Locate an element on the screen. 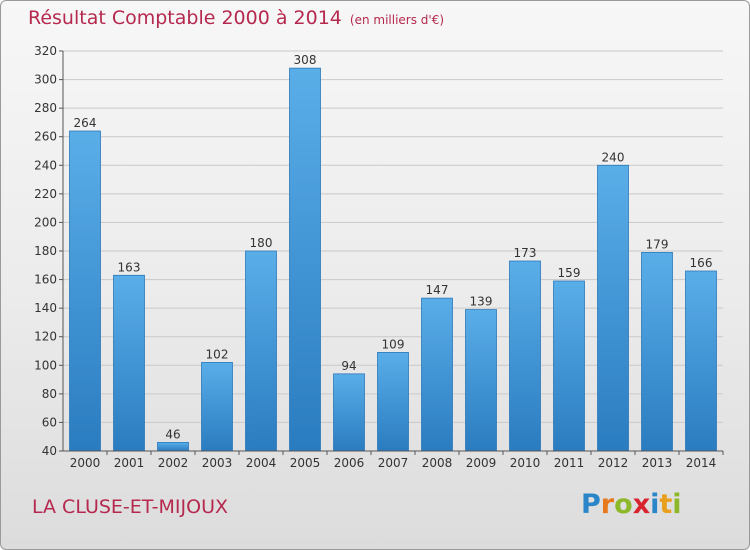 This screenshot has height=550, width=750. y-tick-label: 260 is located at coordinates (45, 137).